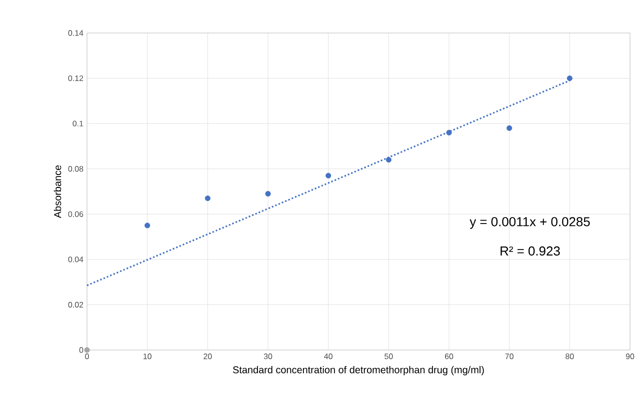  What do you see at coordinates (358, 371) in the screenshot?
I see `x-axis-title: Standard concentration of detromethorphan drug (mg/ml)` at bounding box center [358, 371].